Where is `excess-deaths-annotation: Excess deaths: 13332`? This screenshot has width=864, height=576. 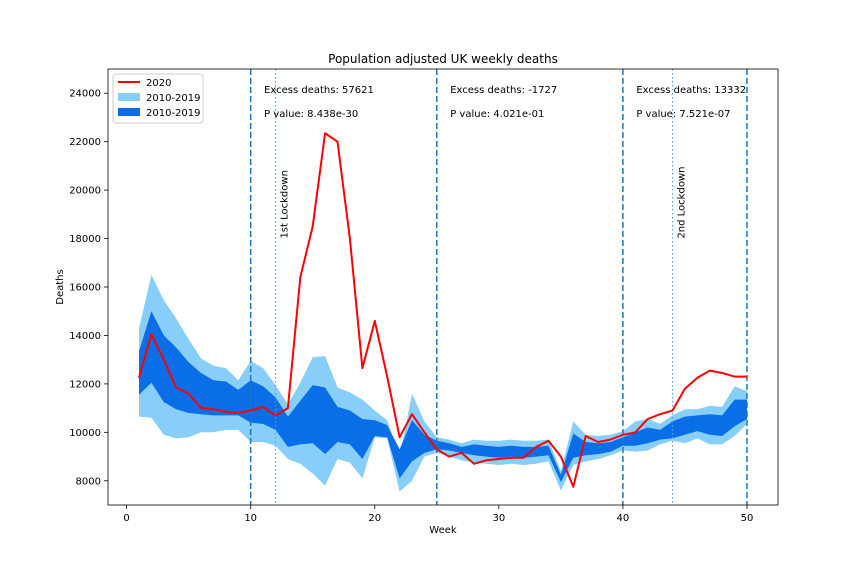
excess-deaths-annotation: Excess deaths: 13332 is located at coordinates (691, 90).